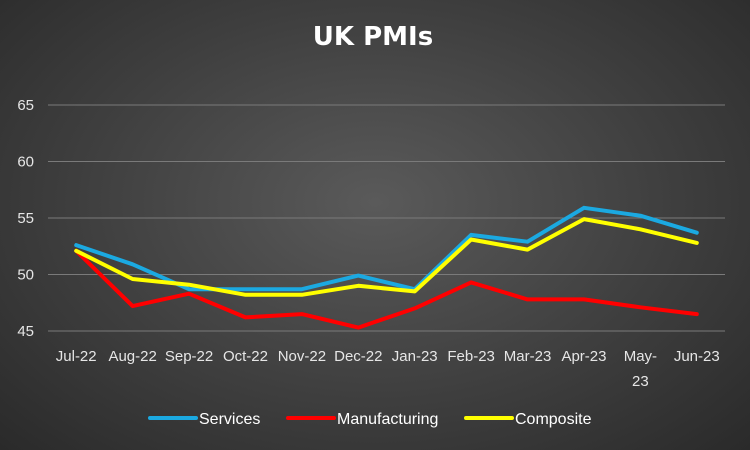 This screenshot has height=450, width=750. Describe the element at coordinates (553, 419) in the screenshot. I see `legend-label-composite: Composite` at that location.